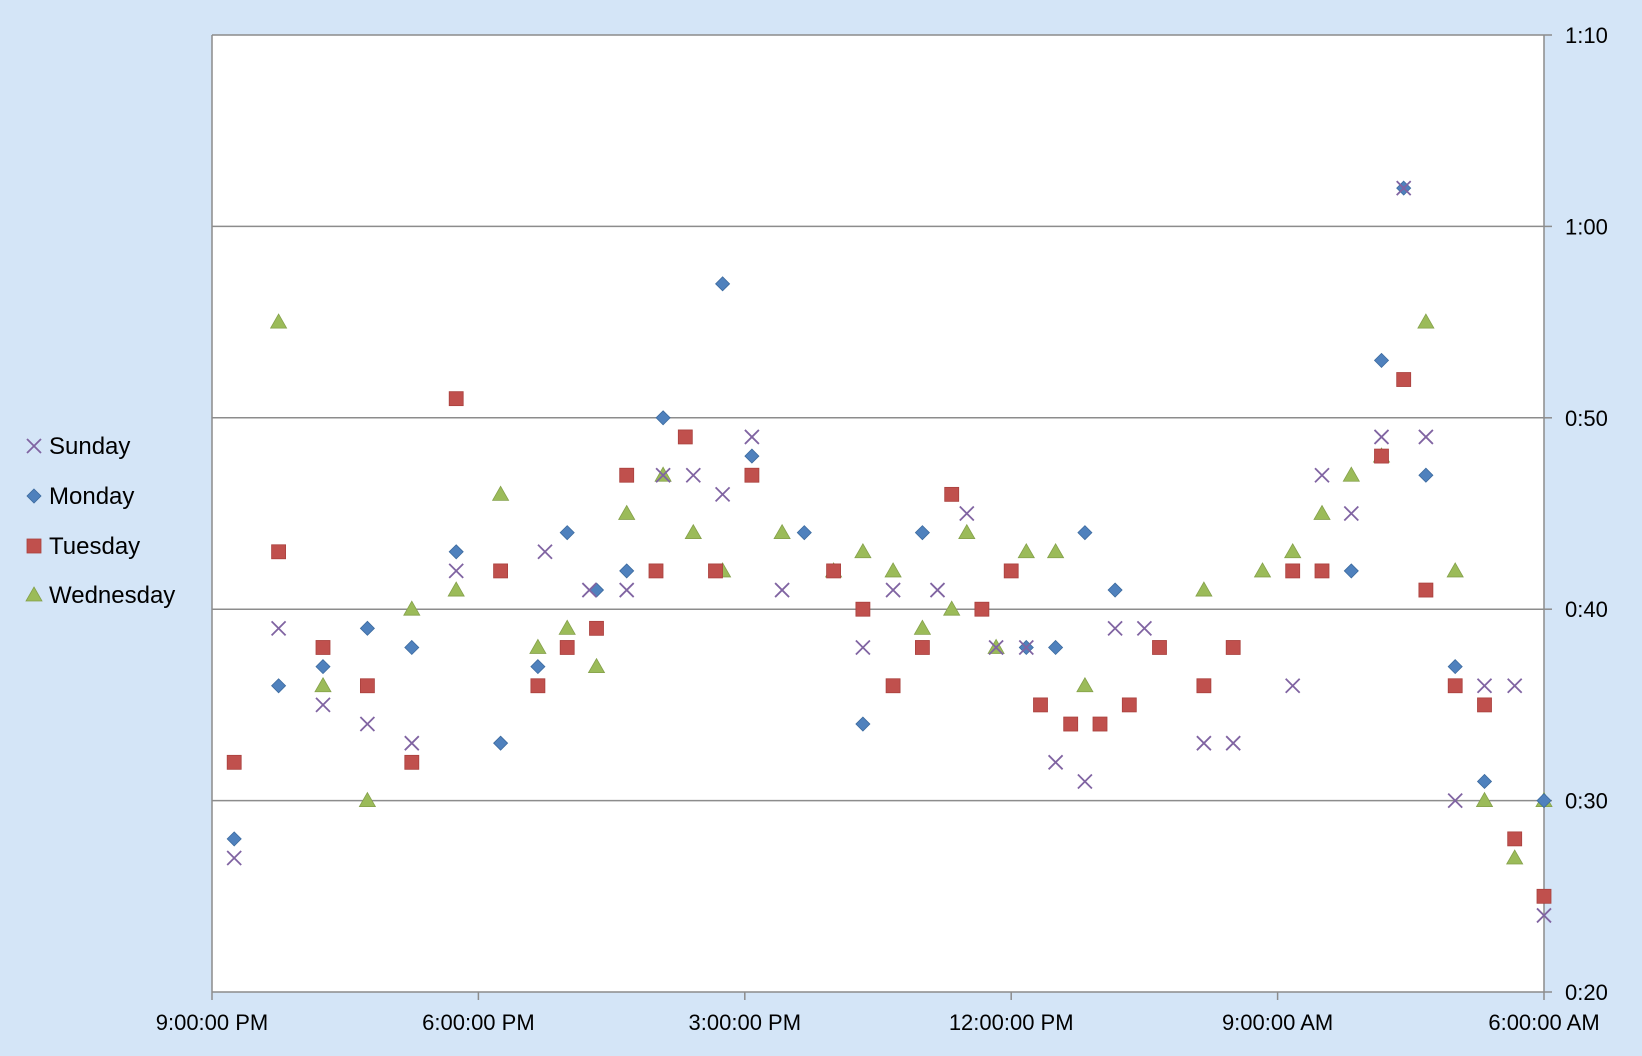  I want to click on legend-item-tuesday: Tuesday, so click(83, 546).